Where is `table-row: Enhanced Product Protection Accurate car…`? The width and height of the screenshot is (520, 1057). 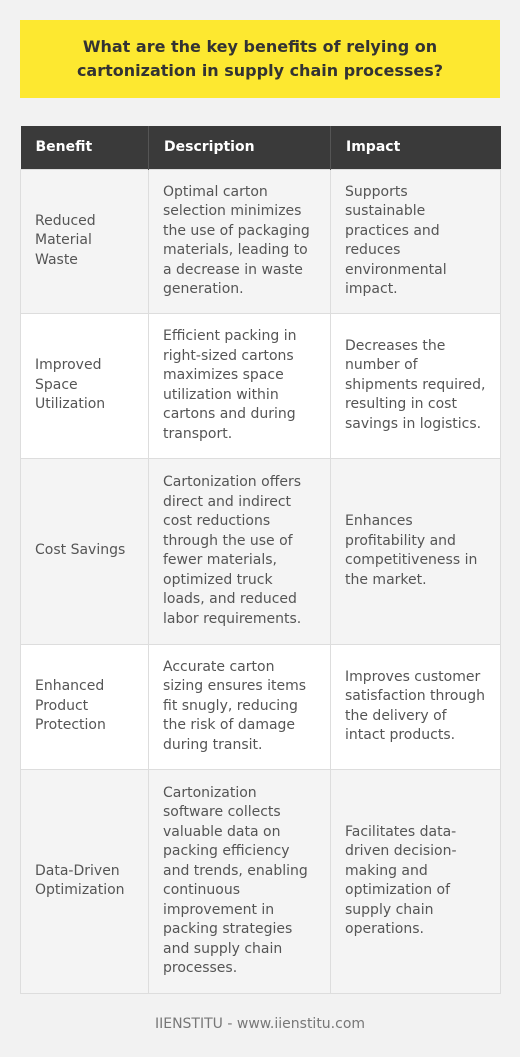
table-row: Enhanced Product Protection Accurate car… is located at coordinates (260, 706).